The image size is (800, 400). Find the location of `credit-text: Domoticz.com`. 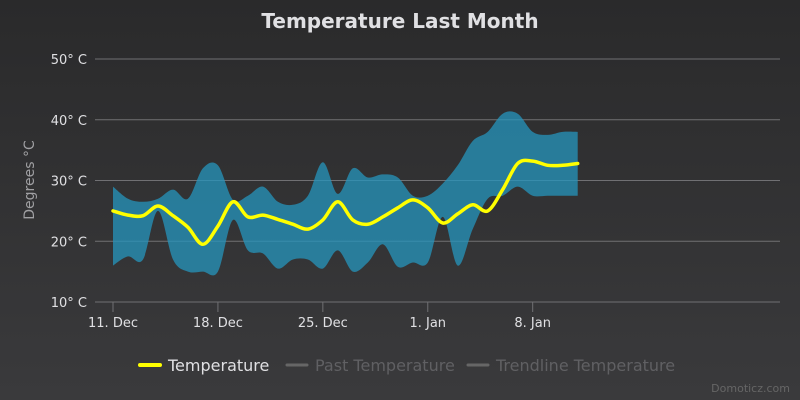

credit-text: Domoticz.com is located at coordinates (750, 388).